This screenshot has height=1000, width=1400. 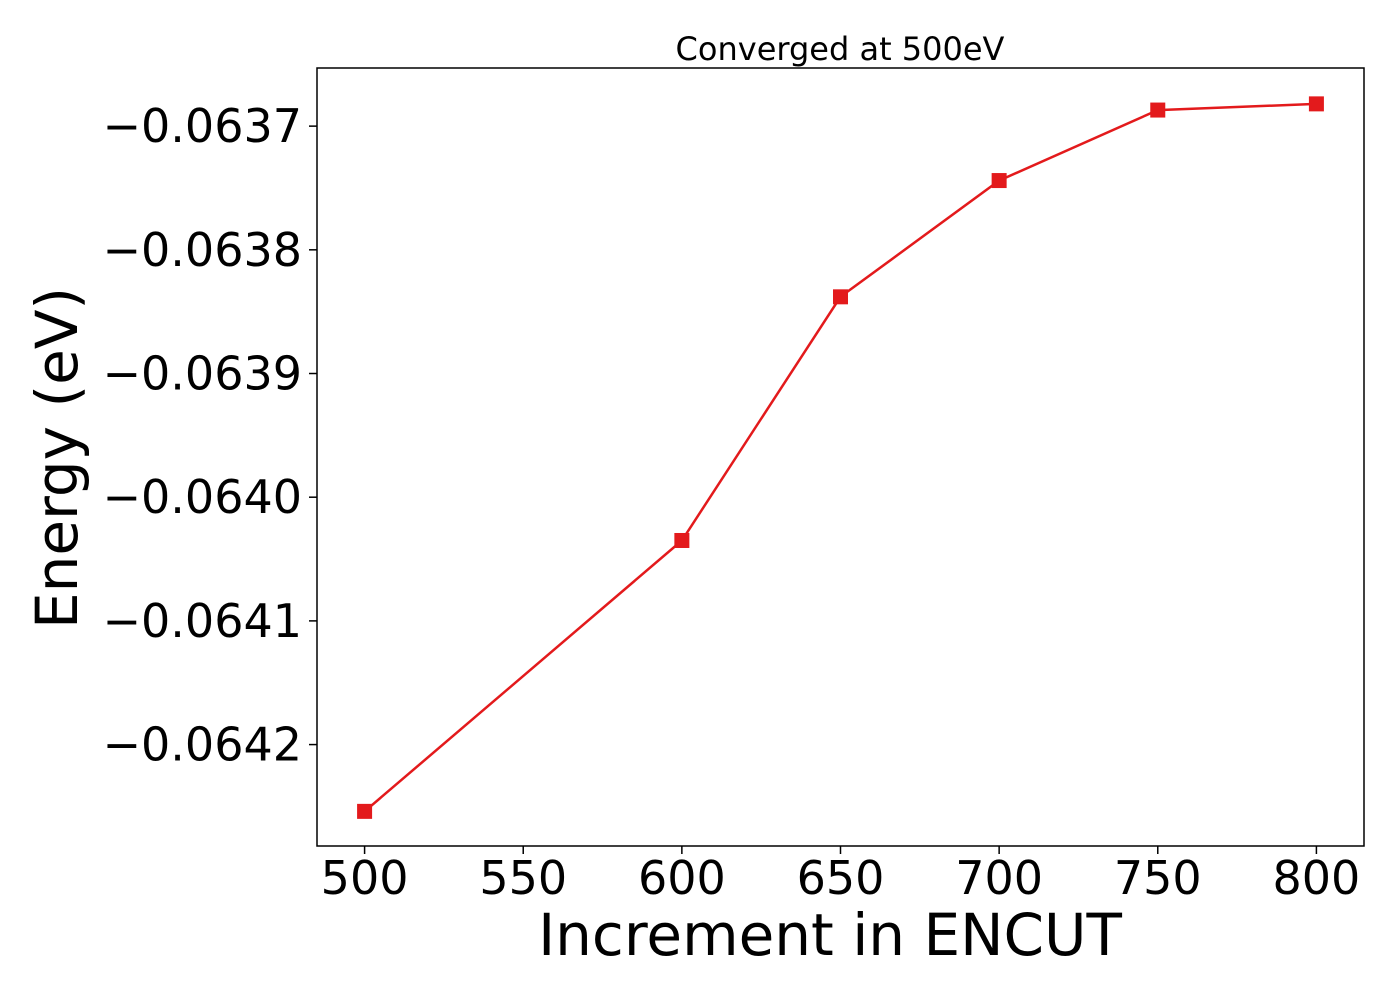 What do you see at coordinates (203, 126) in the screenshot?
I see `y-tick-label: −0.0637` at bounding box center [203, 126].